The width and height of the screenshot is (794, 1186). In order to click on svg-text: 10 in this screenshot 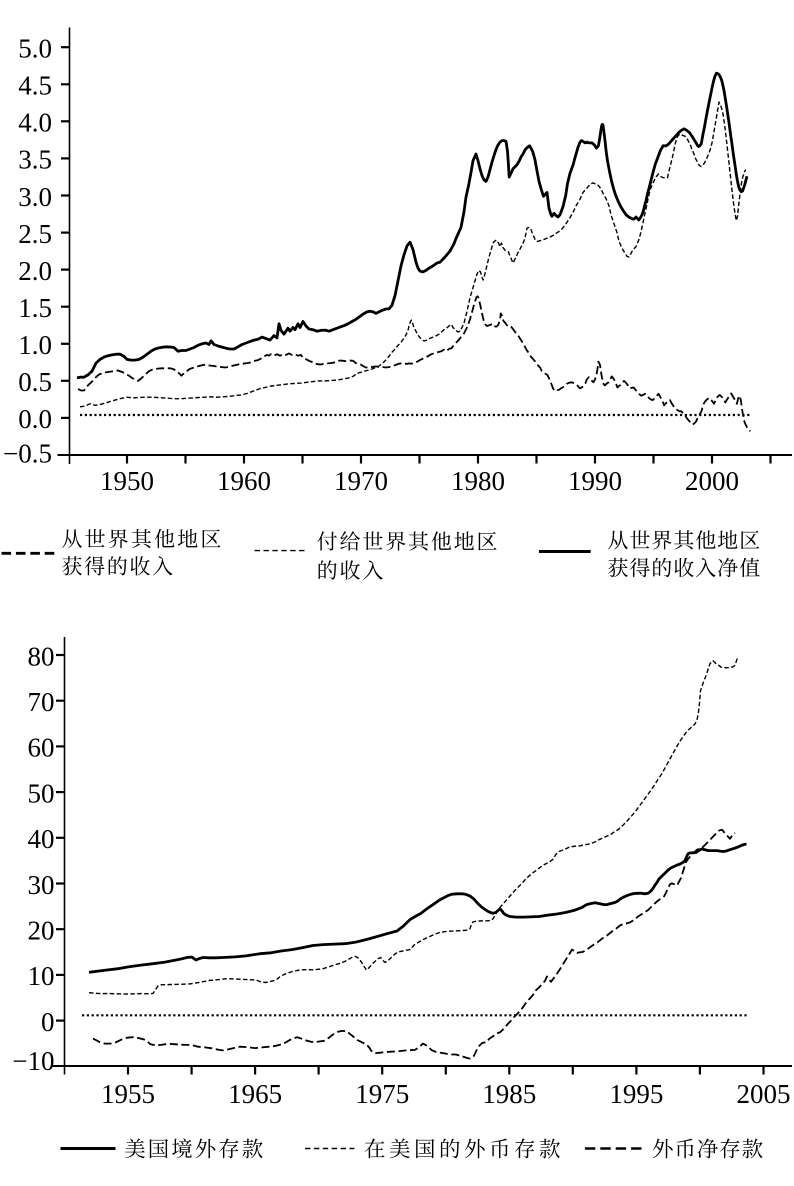, I will do `click(41, 976)`.